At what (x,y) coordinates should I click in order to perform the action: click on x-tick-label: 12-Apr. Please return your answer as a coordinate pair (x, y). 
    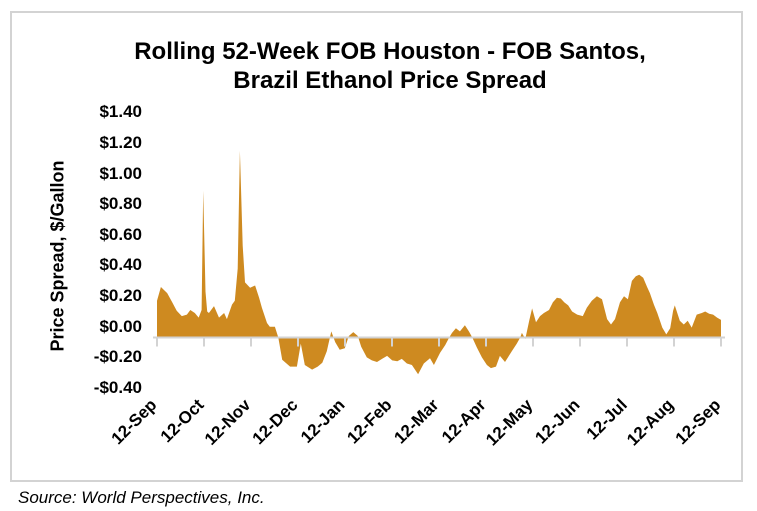
    Looking at the image, I should click on (464, 421).